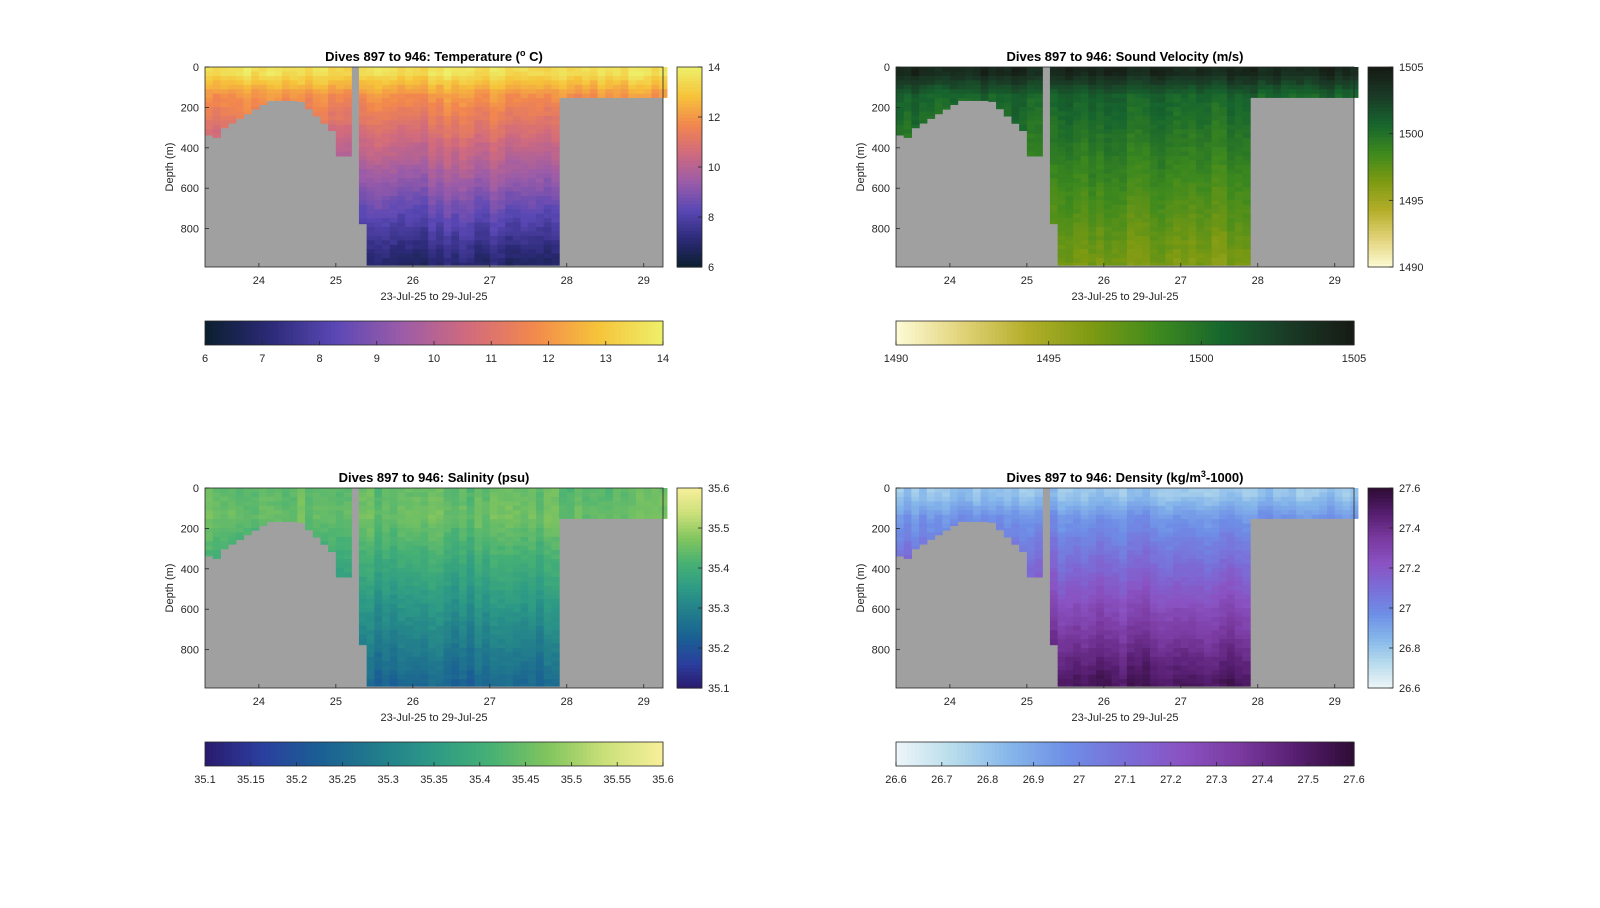  I want to click on temperature-colorbar-bottom-segment, so click(447, 333).